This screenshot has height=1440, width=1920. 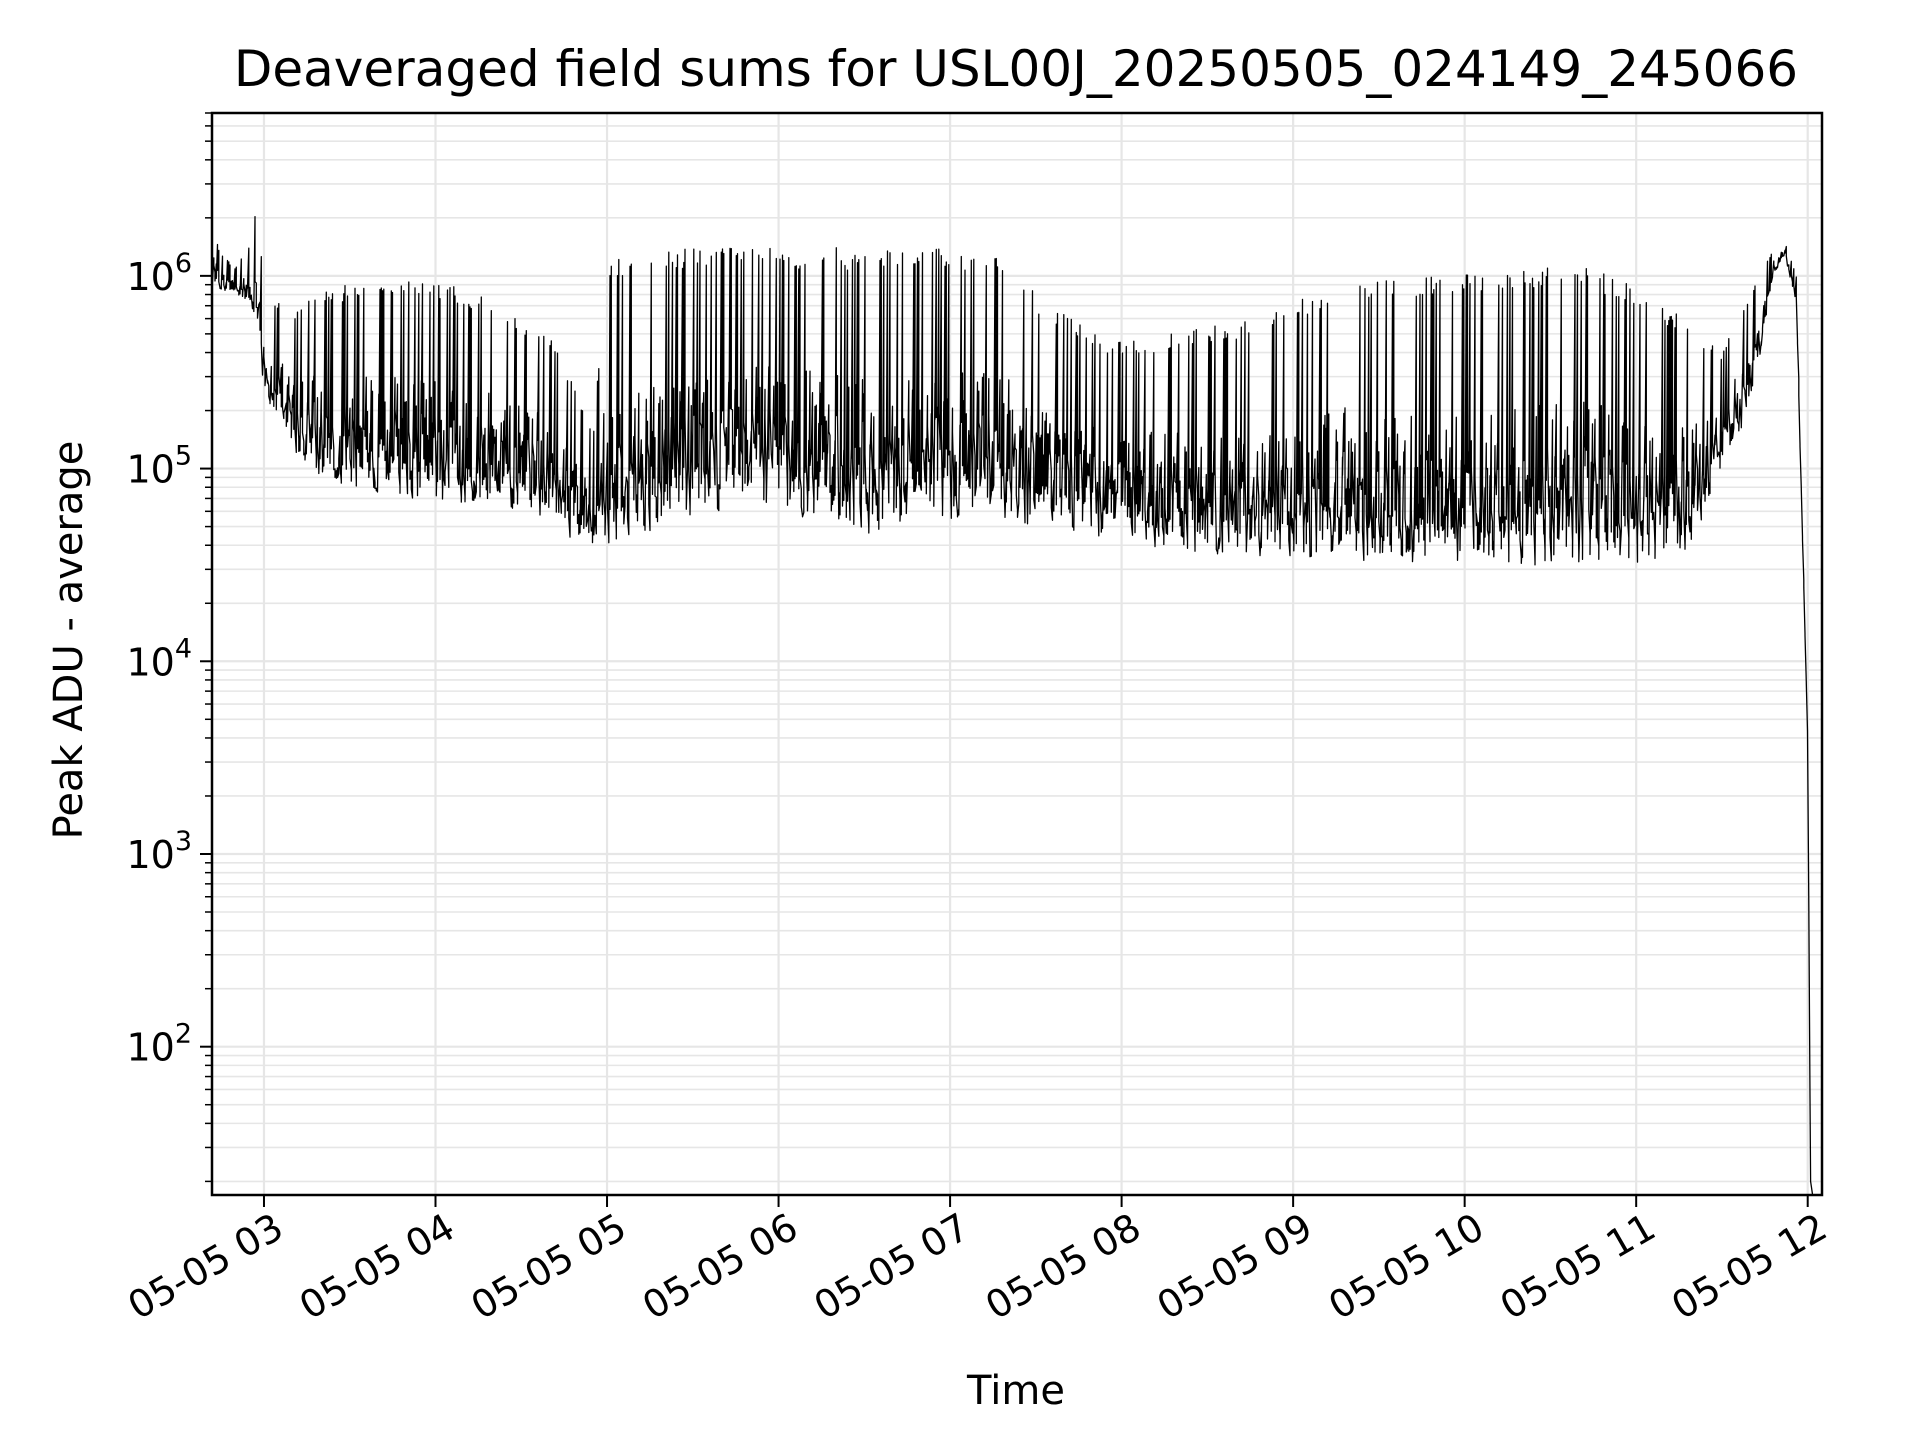 I want to click on y-tick-label: 10⁴, so click(x=159, y=658).